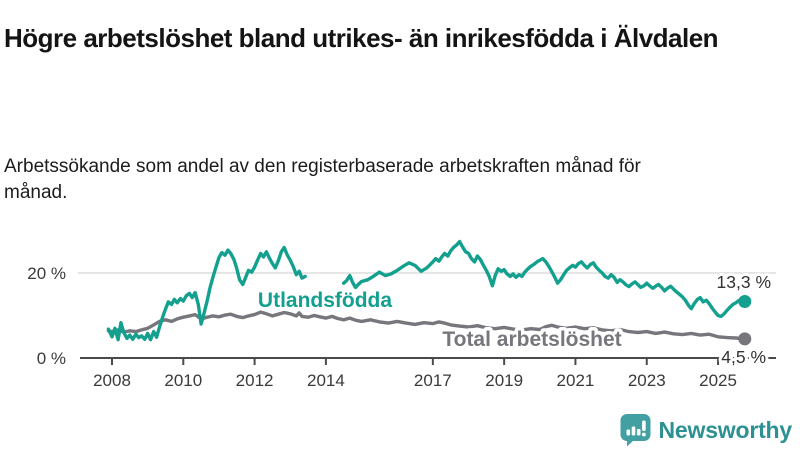 The image size is (800, 450). I want to click on x-tick-label: 2014, so click(326, 380).